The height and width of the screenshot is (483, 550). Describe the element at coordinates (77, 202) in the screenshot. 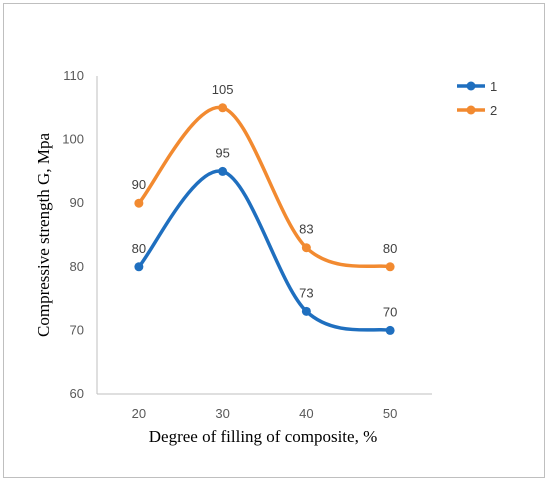

I see `y-tick-label: 90` at that location.